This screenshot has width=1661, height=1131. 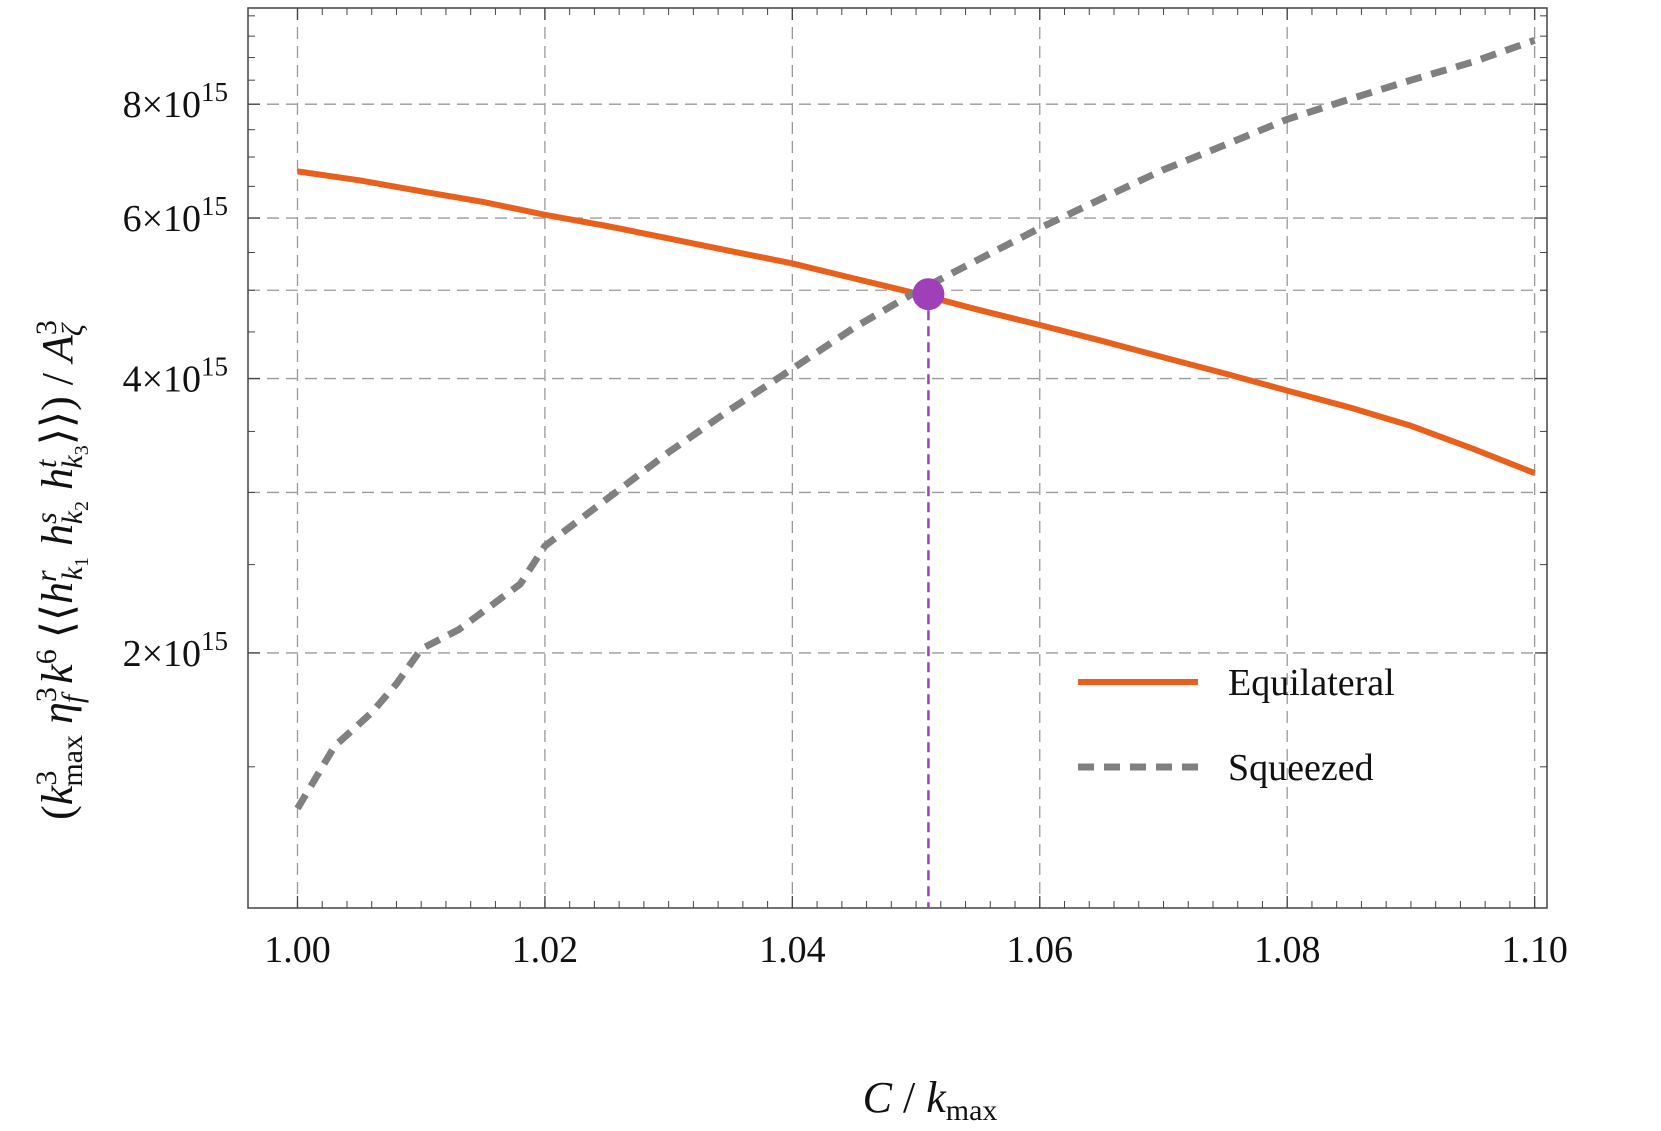 I want to click on x-axis-title: C / kmax, so click(x=930, y=1100).